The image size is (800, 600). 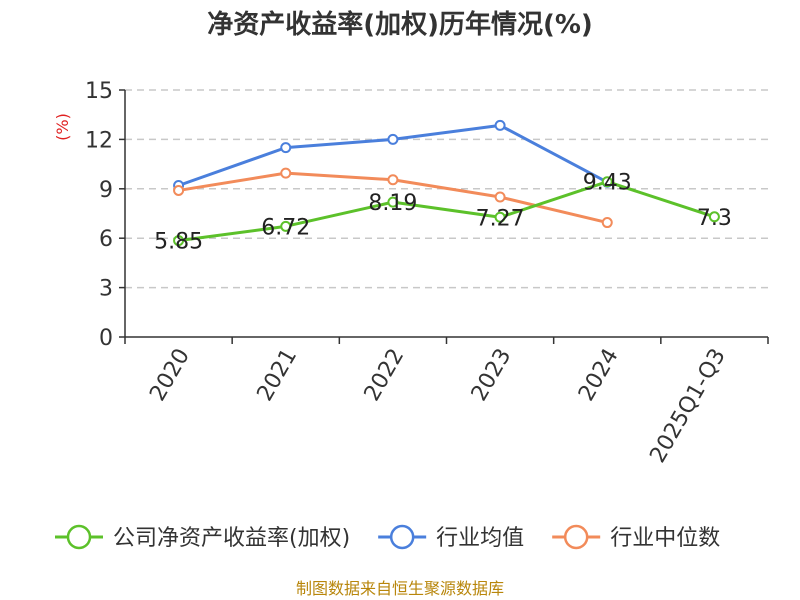 What do you see at coordinates (385, 375) in the screenshot?
I see `x-tick-label-2022: 2022` at bounding box center [385, 375].